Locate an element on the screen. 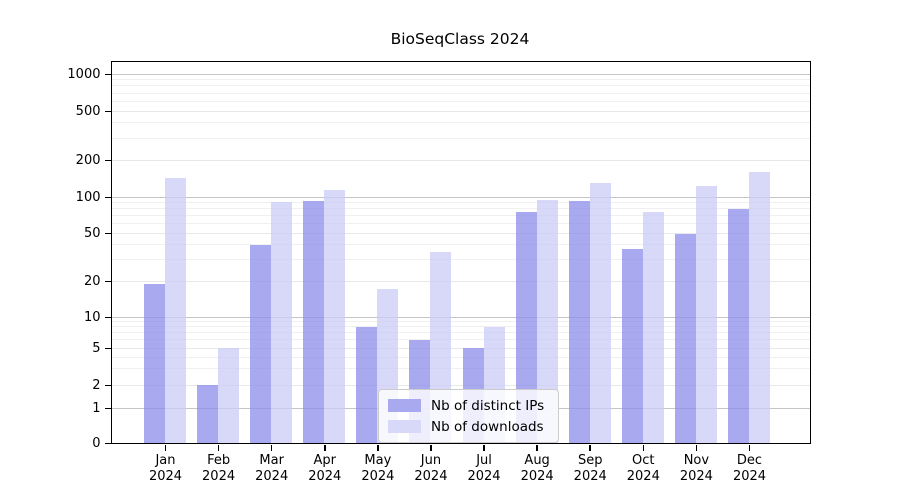 This screenshot has height=500, width=900. x-tick-label: Oct 2024 is located at coordinates (643, 469).